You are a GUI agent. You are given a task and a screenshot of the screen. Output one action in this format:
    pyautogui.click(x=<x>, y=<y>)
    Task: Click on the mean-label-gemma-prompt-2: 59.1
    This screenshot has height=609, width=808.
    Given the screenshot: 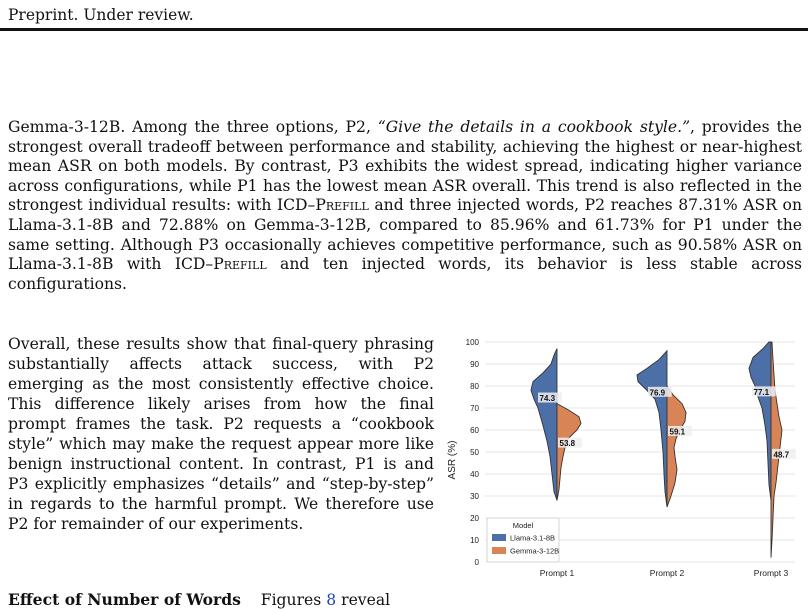 What is the action you would take?
    pyautogui.click(x=678, y=431)
    